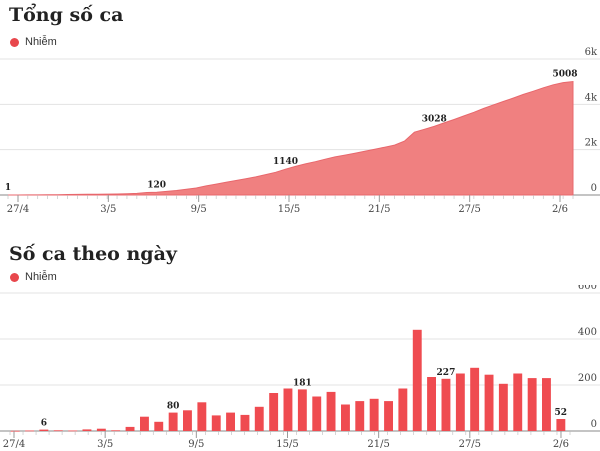 This screenshot has height=451, width=600. Describe the element at coordinates (591, 143) in the screenshot. I see `y-tick-label: 2k` at that location.